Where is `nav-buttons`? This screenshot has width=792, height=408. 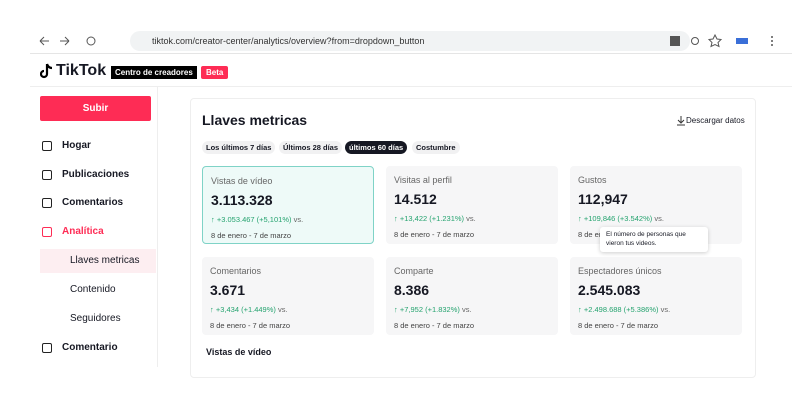
nav-buttons is located at coordinates (73, 41).